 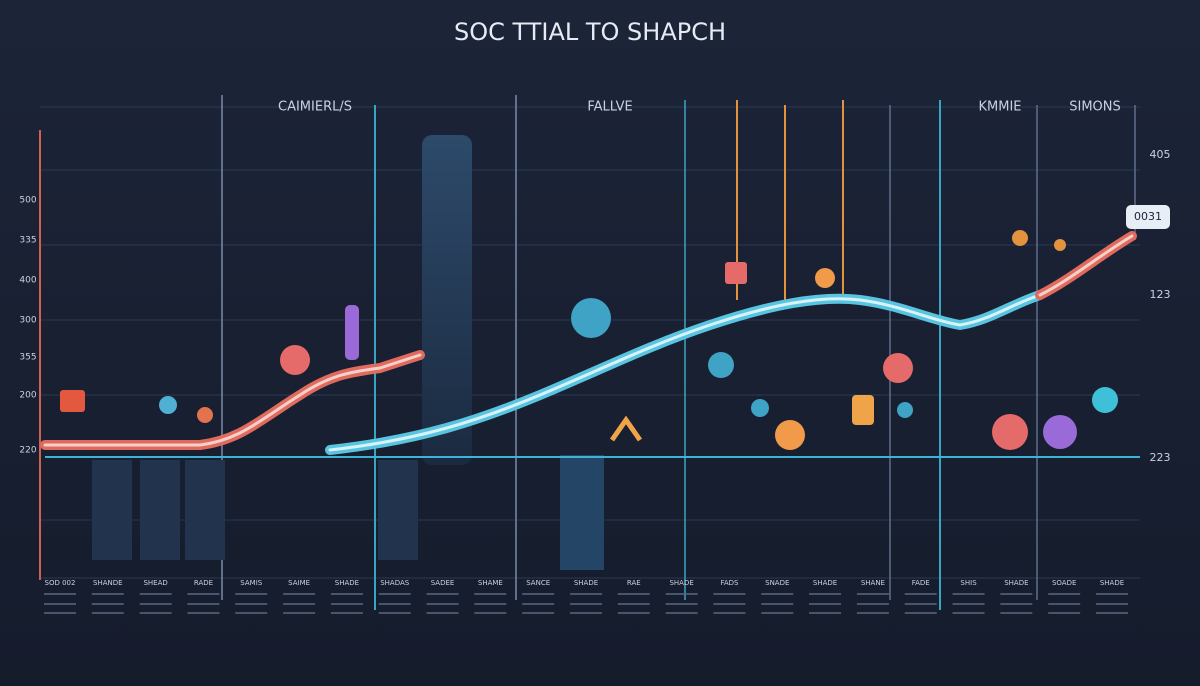 What do you see at coordinates (968, 583) in the screenshot?
I see `bottom-label: SHIS` at bounding box center [968, 583].